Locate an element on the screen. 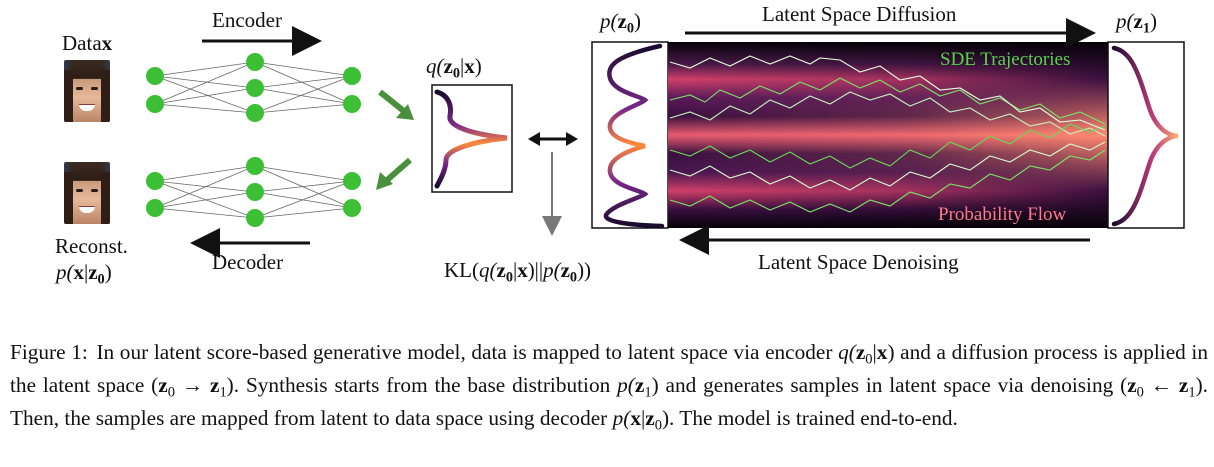 The height and width of the screenshot is (467, 1214). encoder-label: Encoder is located at coordinates (247, 20).